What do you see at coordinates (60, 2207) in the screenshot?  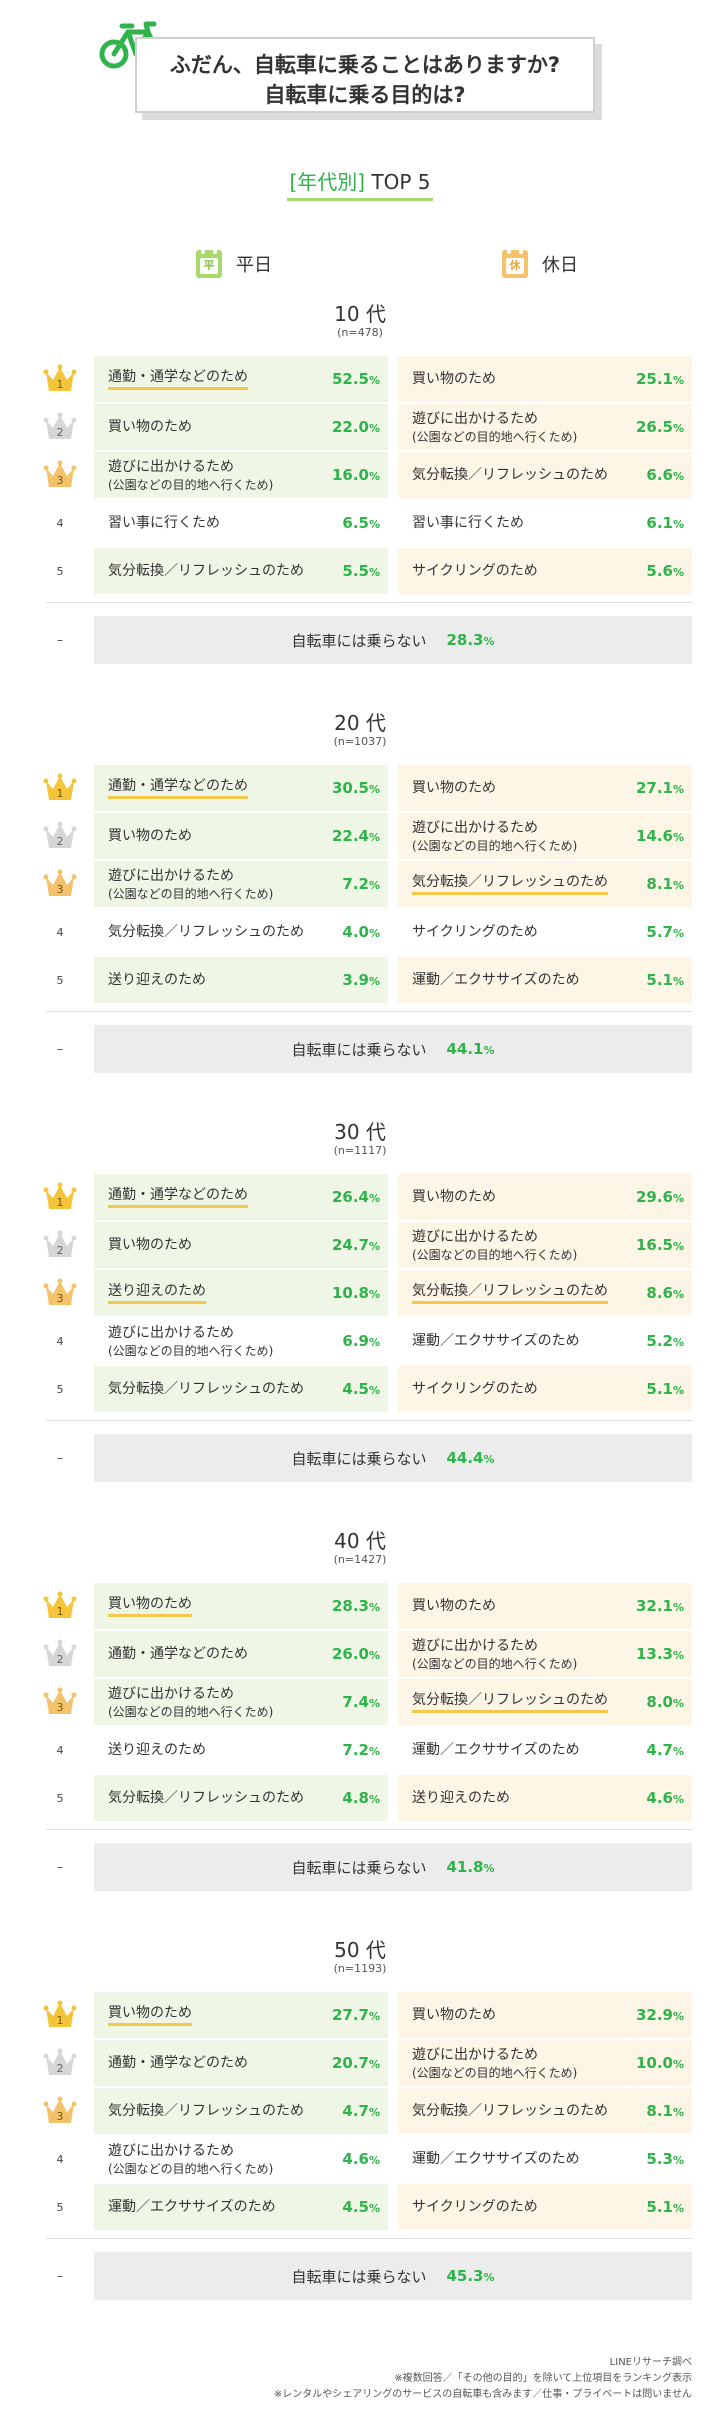 I see `rank-marker: 5` at bounding box center [60, 2207].